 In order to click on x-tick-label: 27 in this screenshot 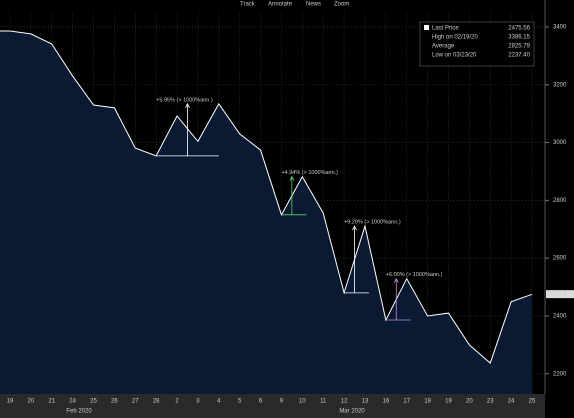, I will do `click(135, 402)`.